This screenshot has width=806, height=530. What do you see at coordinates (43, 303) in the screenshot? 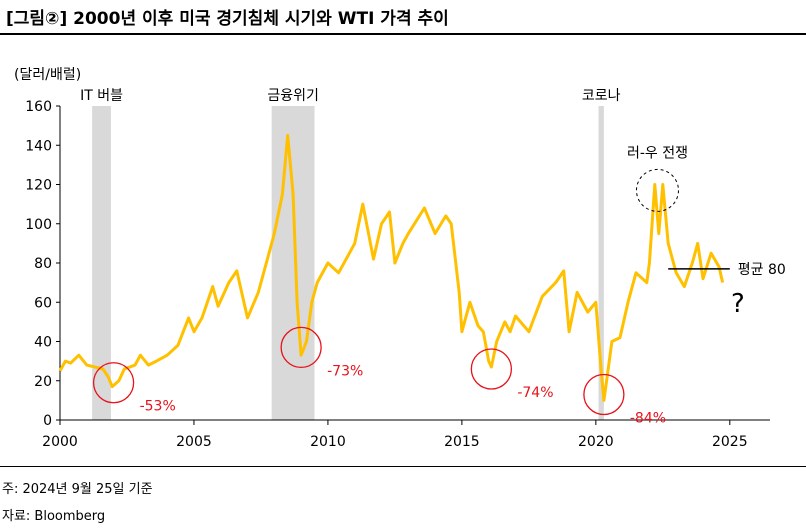
I see `y-tick-label: 60` at bounding box center [43, 303].